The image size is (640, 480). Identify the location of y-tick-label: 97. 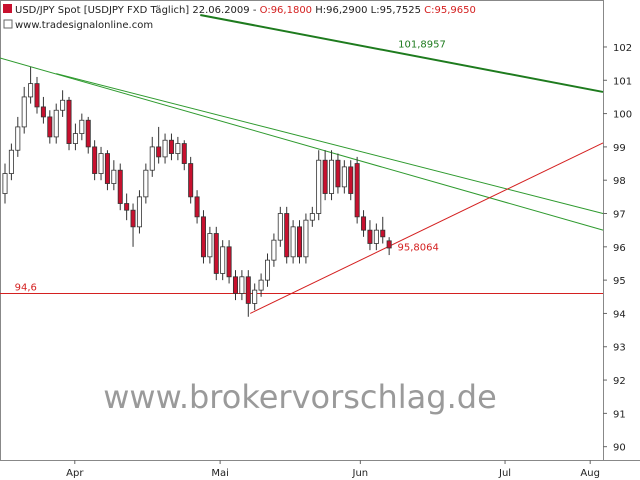
(619, 215).